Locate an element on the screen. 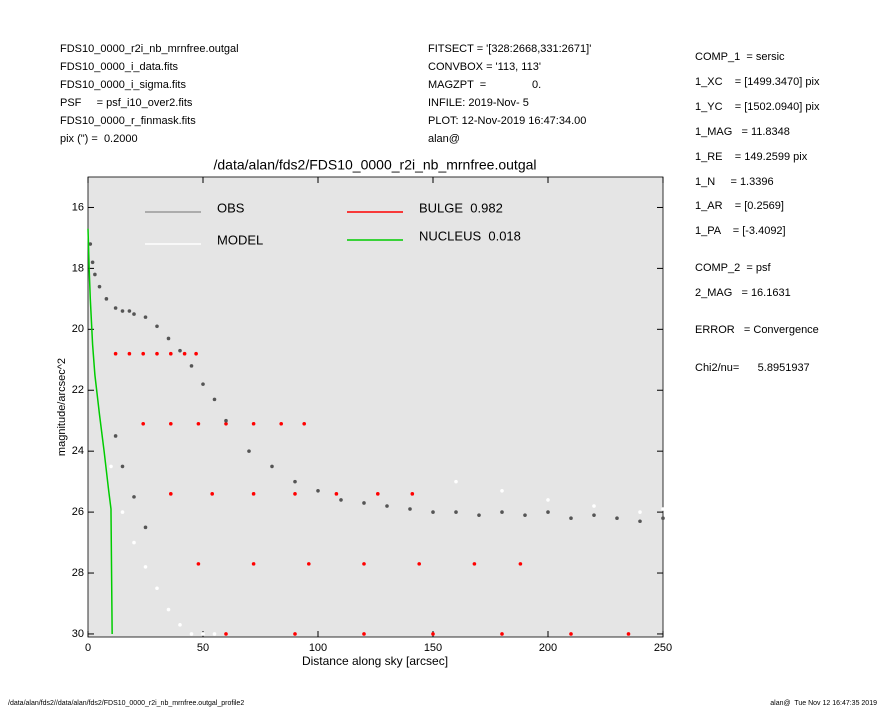 The width and height of the screenshot is (885, 708). x-tick-label: 150 is located at coordinates (433, 648).